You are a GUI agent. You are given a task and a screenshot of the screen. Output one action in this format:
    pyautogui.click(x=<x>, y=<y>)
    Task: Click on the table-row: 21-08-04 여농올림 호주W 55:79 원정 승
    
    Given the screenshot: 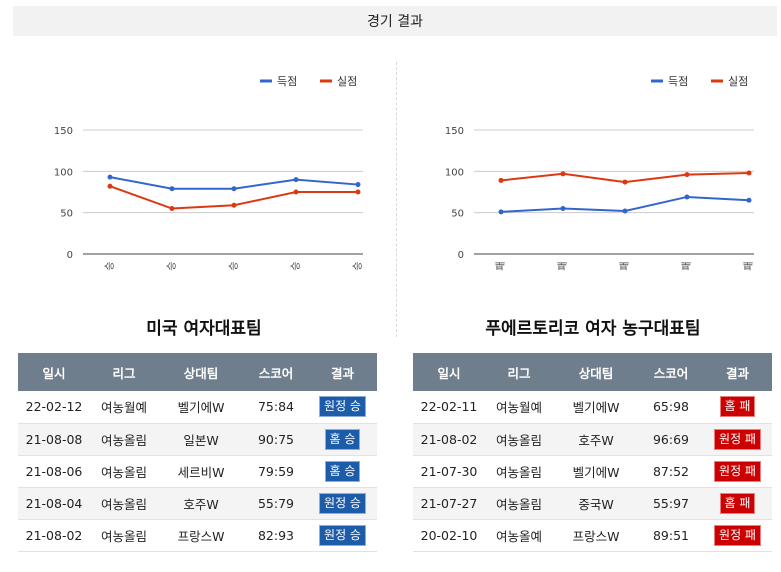 What is the action you would take?
    pyautogui.click(x=197, y=503)
    